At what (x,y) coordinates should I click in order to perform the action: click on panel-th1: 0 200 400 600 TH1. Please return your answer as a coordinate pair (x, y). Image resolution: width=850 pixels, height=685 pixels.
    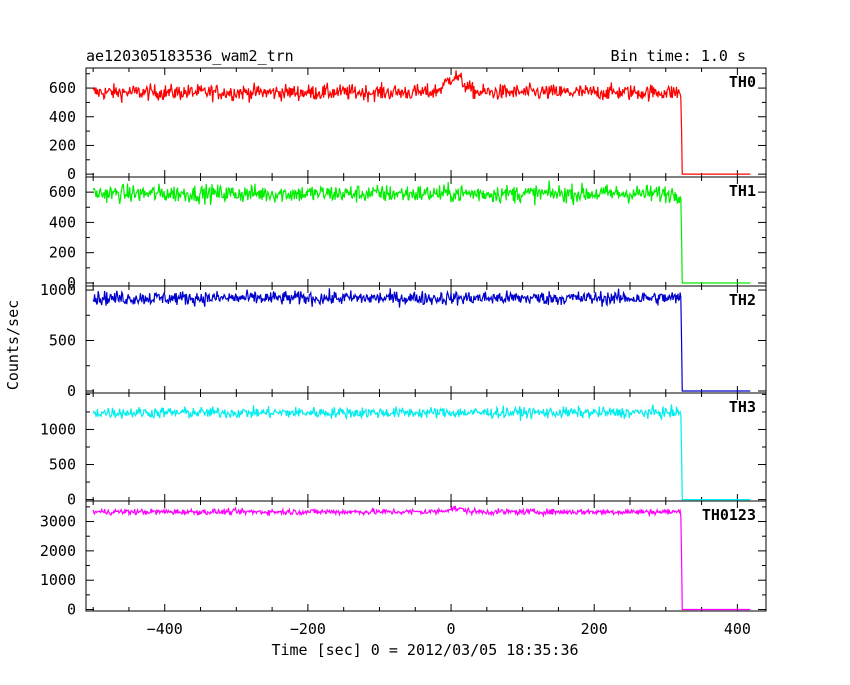
    Looking at the image, I should click on (408, 234).